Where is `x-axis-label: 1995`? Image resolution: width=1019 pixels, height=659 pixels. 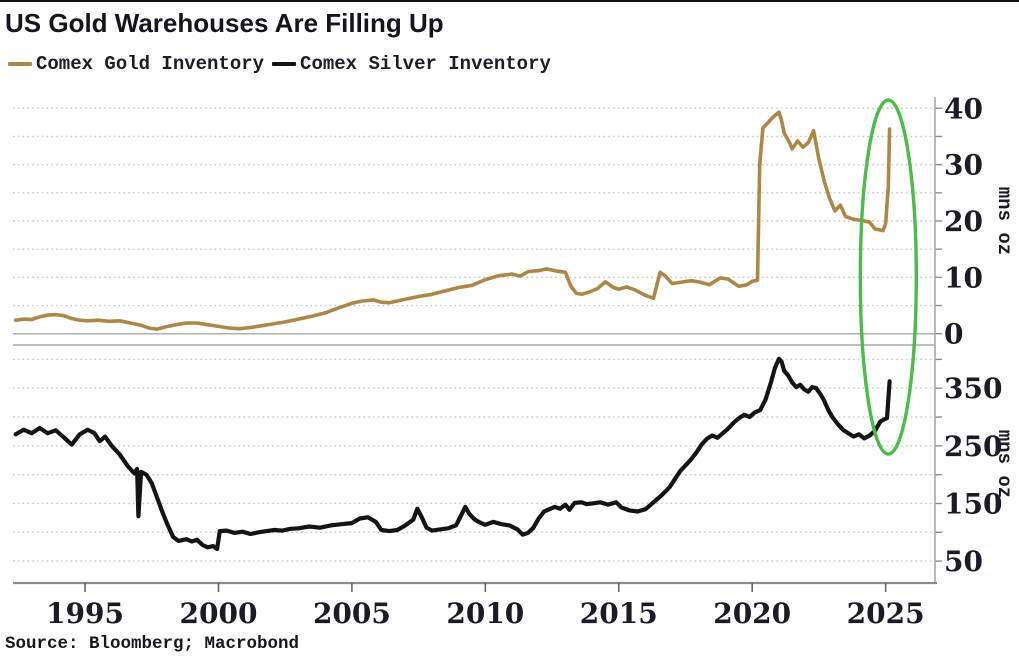
x-axis-label: 1995 is located at coordinates (85, 613).